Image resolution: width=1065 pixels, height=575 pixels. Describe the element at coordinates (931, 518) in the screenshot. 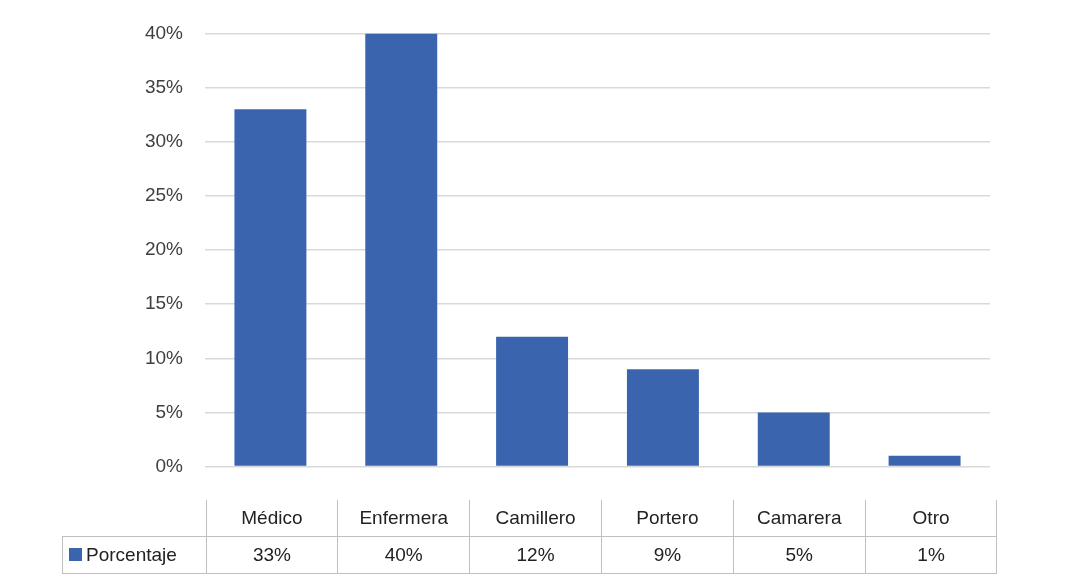

I see `x-tick-label: Otro` at that location.